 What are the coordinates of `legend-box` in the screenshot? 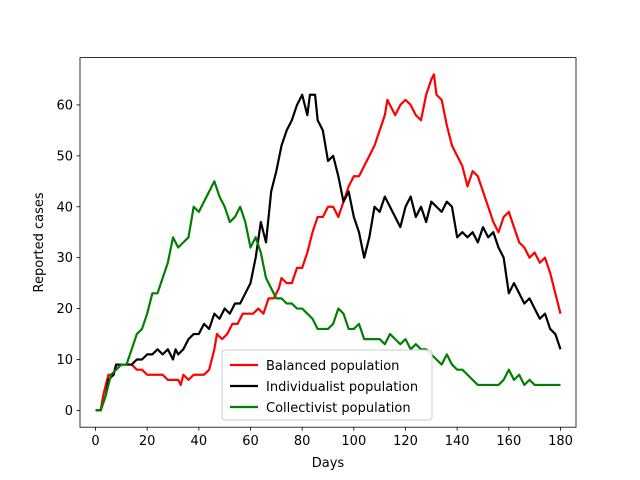 It's located at (327, 385).